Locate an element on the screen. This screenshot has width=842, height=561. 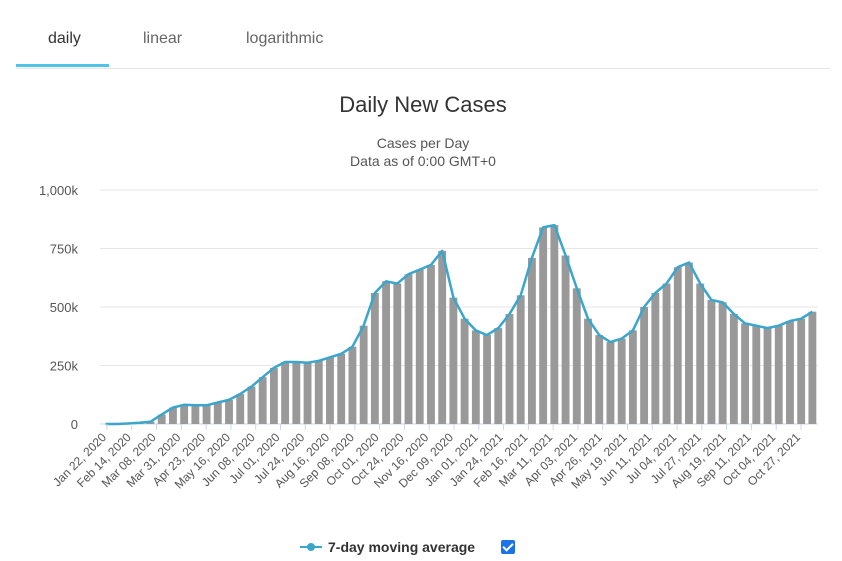
legend-label: 7-day moving average is located at coordinates (402, 547).